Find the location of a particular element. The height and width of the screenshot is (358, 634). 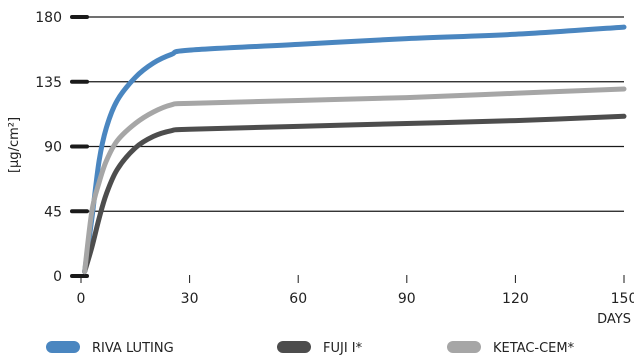

x-tick-label: 30 is located at coordinates (190, 299).